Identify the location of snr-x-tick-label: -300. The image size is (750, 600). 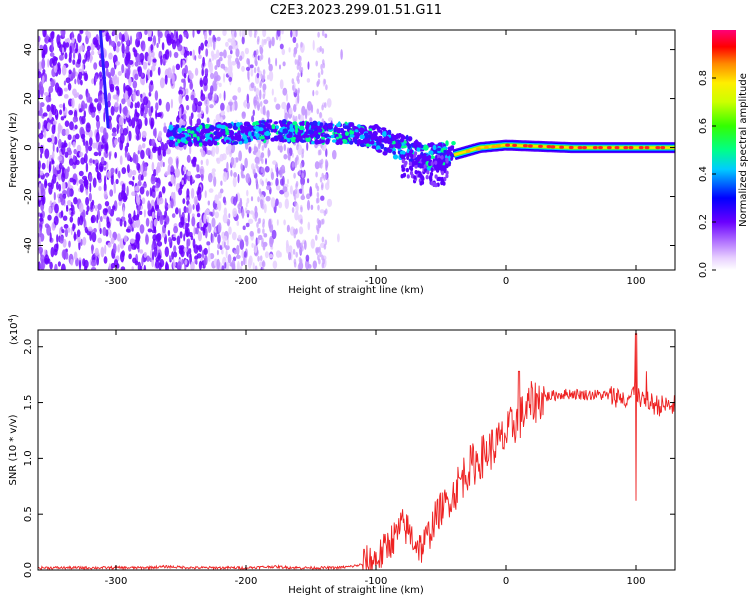
(116, 581).